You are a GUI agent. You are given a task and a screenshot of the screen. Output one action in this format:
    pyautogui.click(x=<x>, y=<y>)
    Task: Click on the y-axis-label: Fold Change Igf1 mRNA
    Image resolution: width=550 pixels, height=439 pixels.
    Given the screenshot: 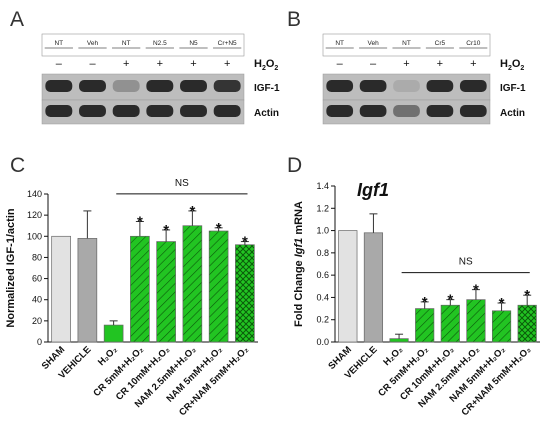 What is the action you would take?
    pyautogui.click(x=299, y=264)
    